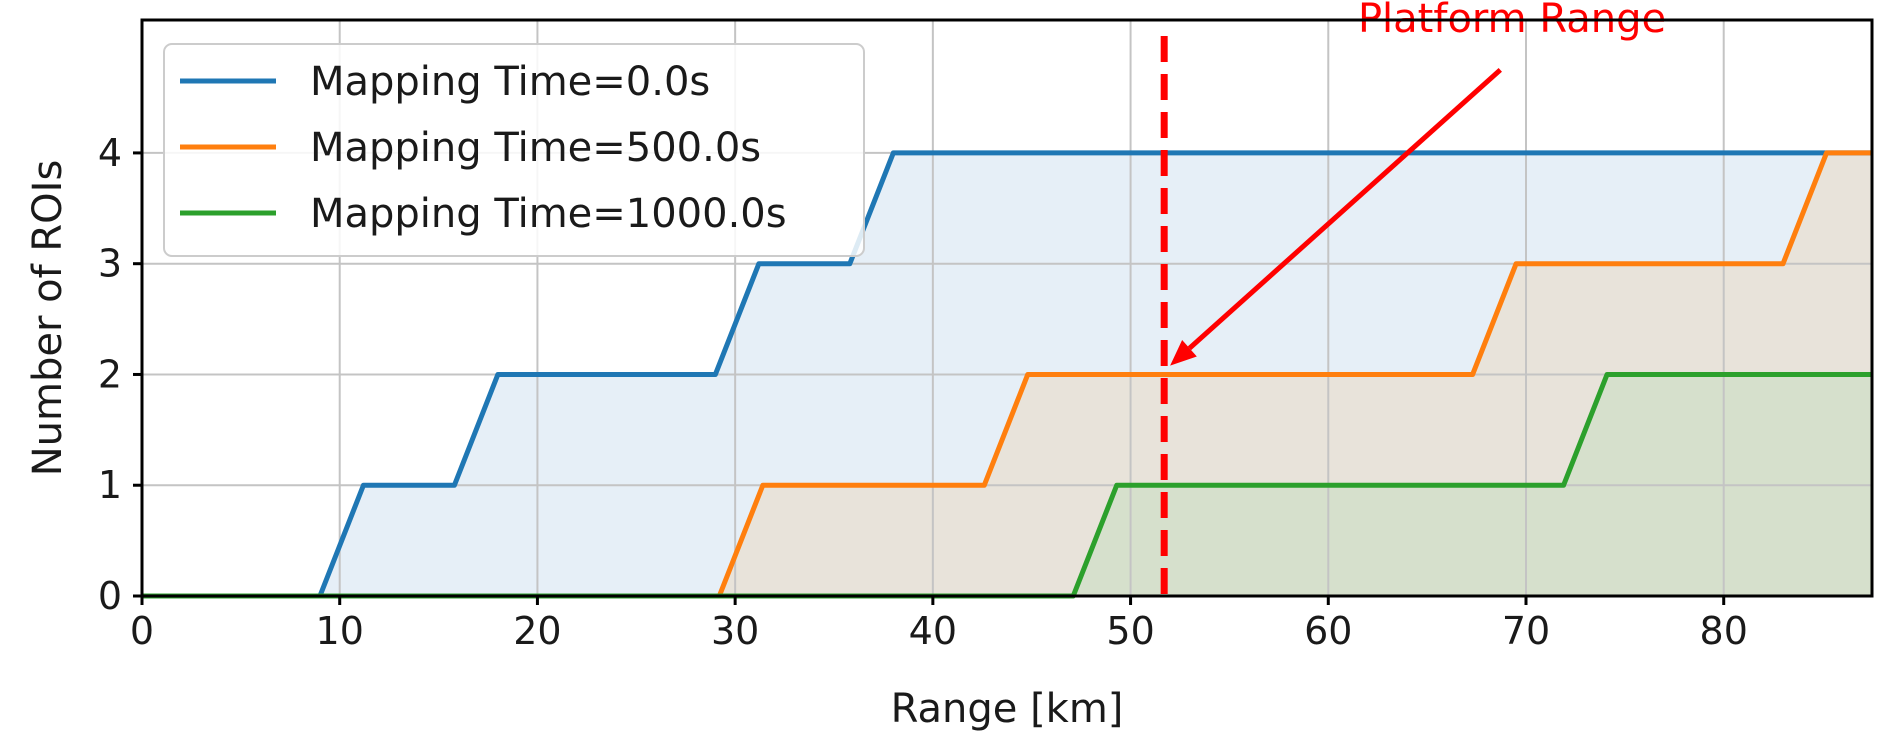  What do you see at coordinates (1130, 631) in the screenshot?
I see `x-tick-label: 50` at bounding box center [1130, 631].